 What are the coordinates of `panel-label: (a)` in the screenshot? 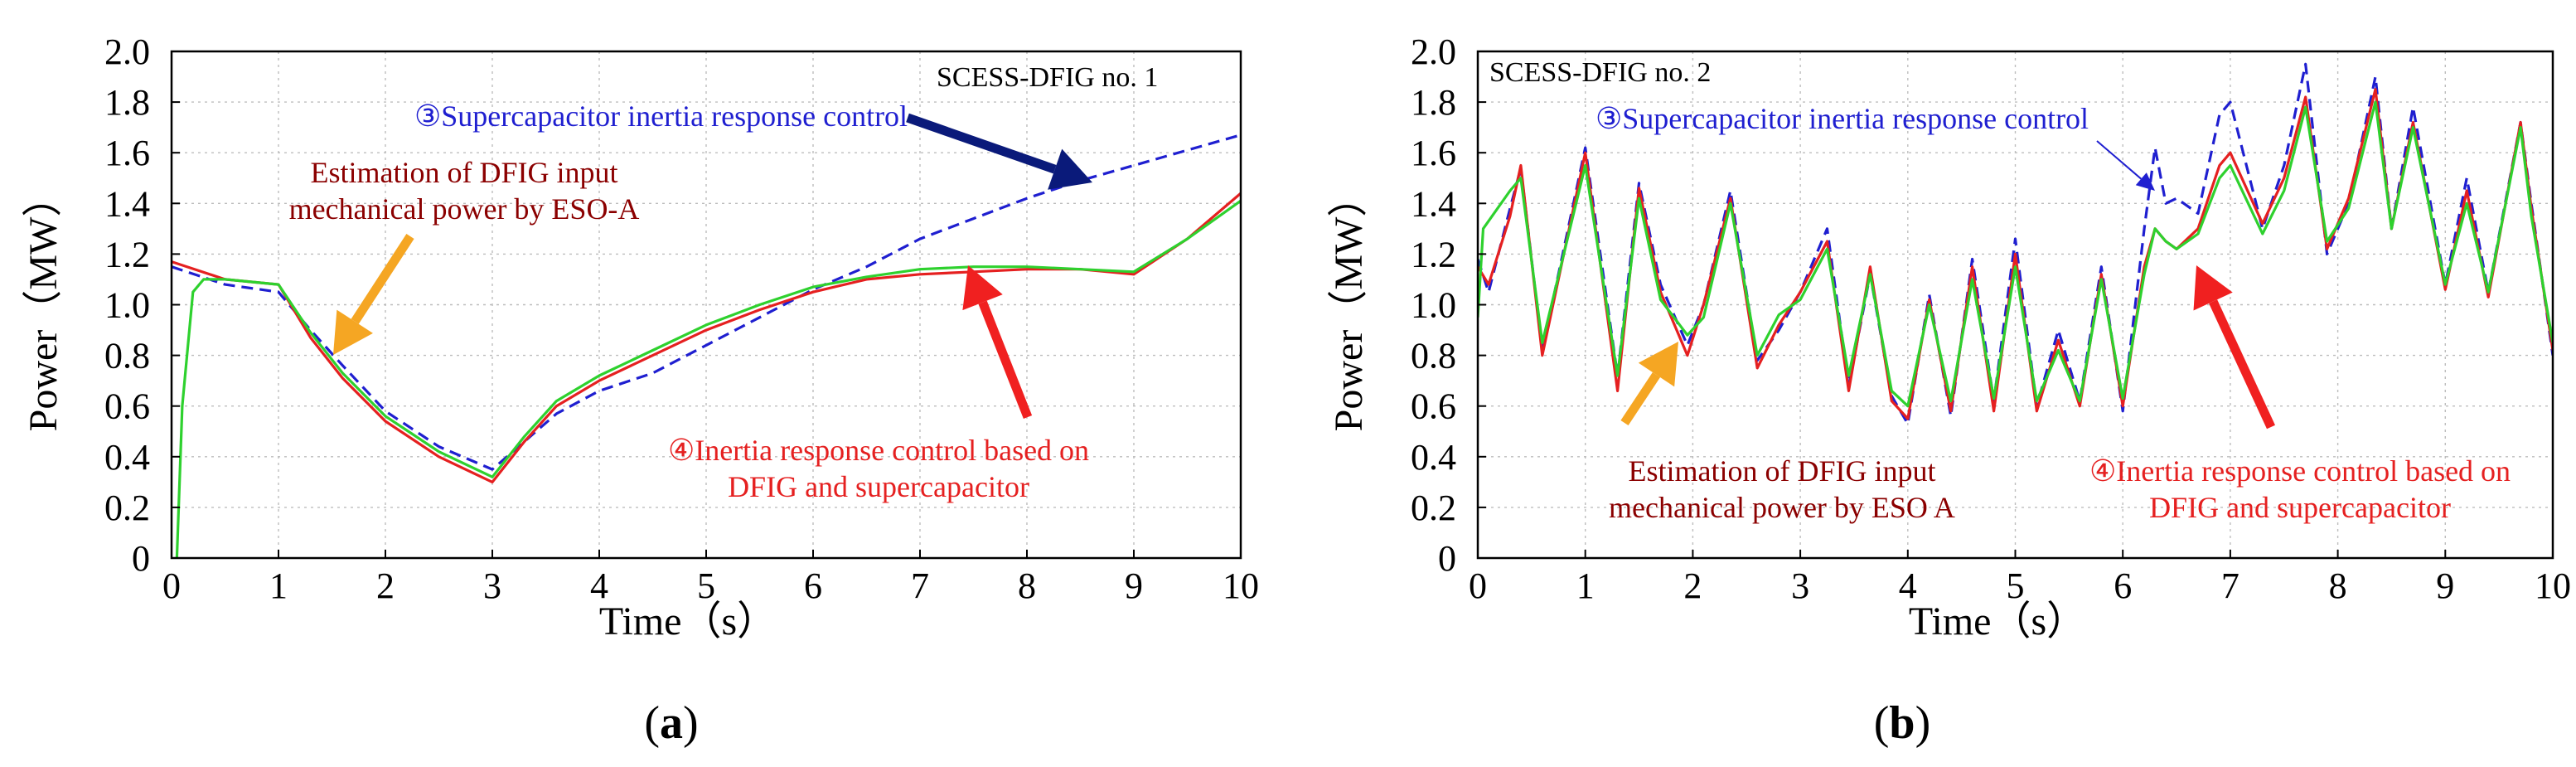 It's located at (671, 723).